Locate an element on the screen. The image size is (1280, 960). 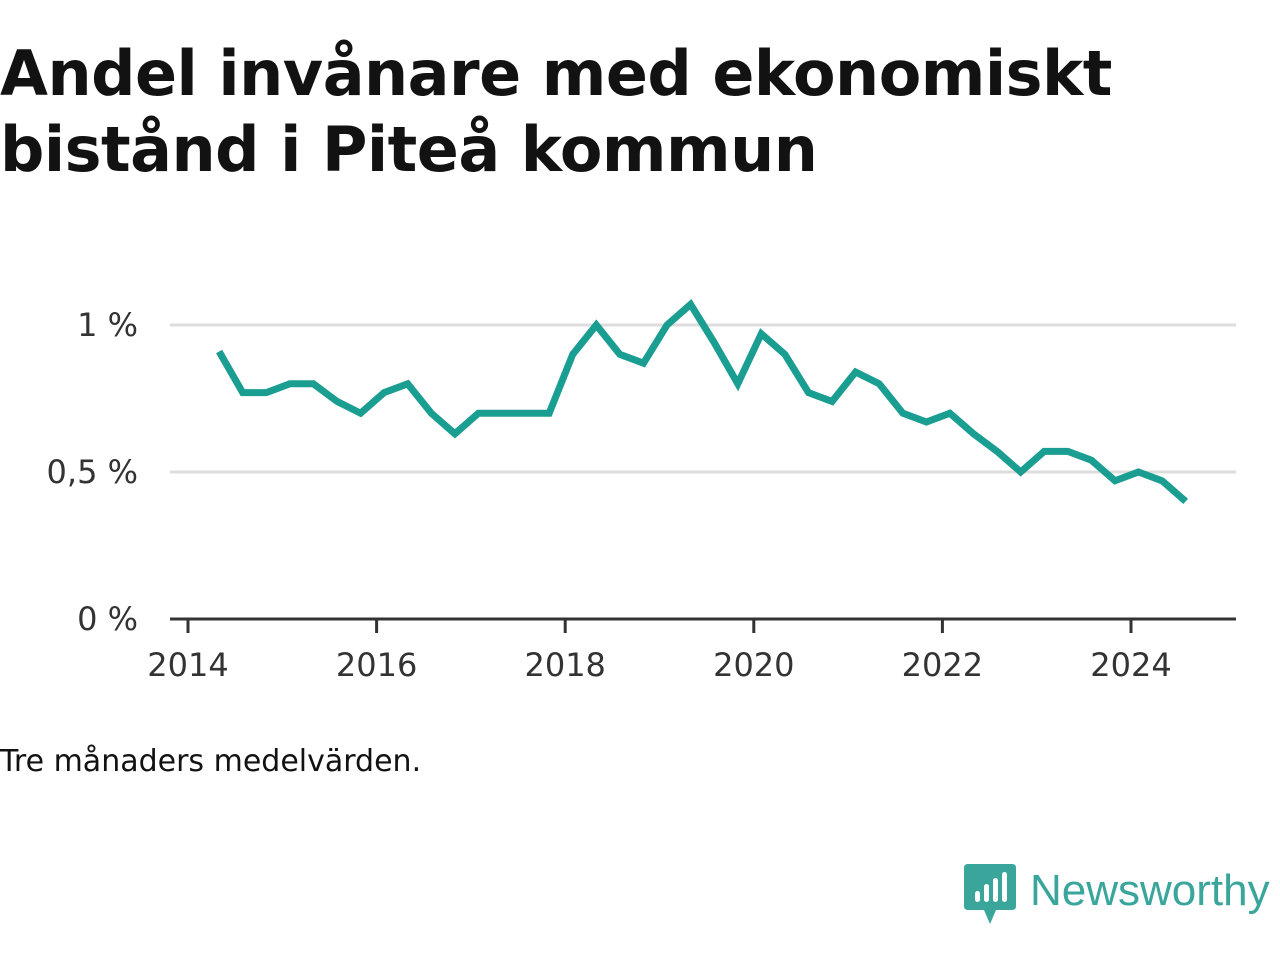
x-tick-label: 2022 is located at coordinates (942, 665).